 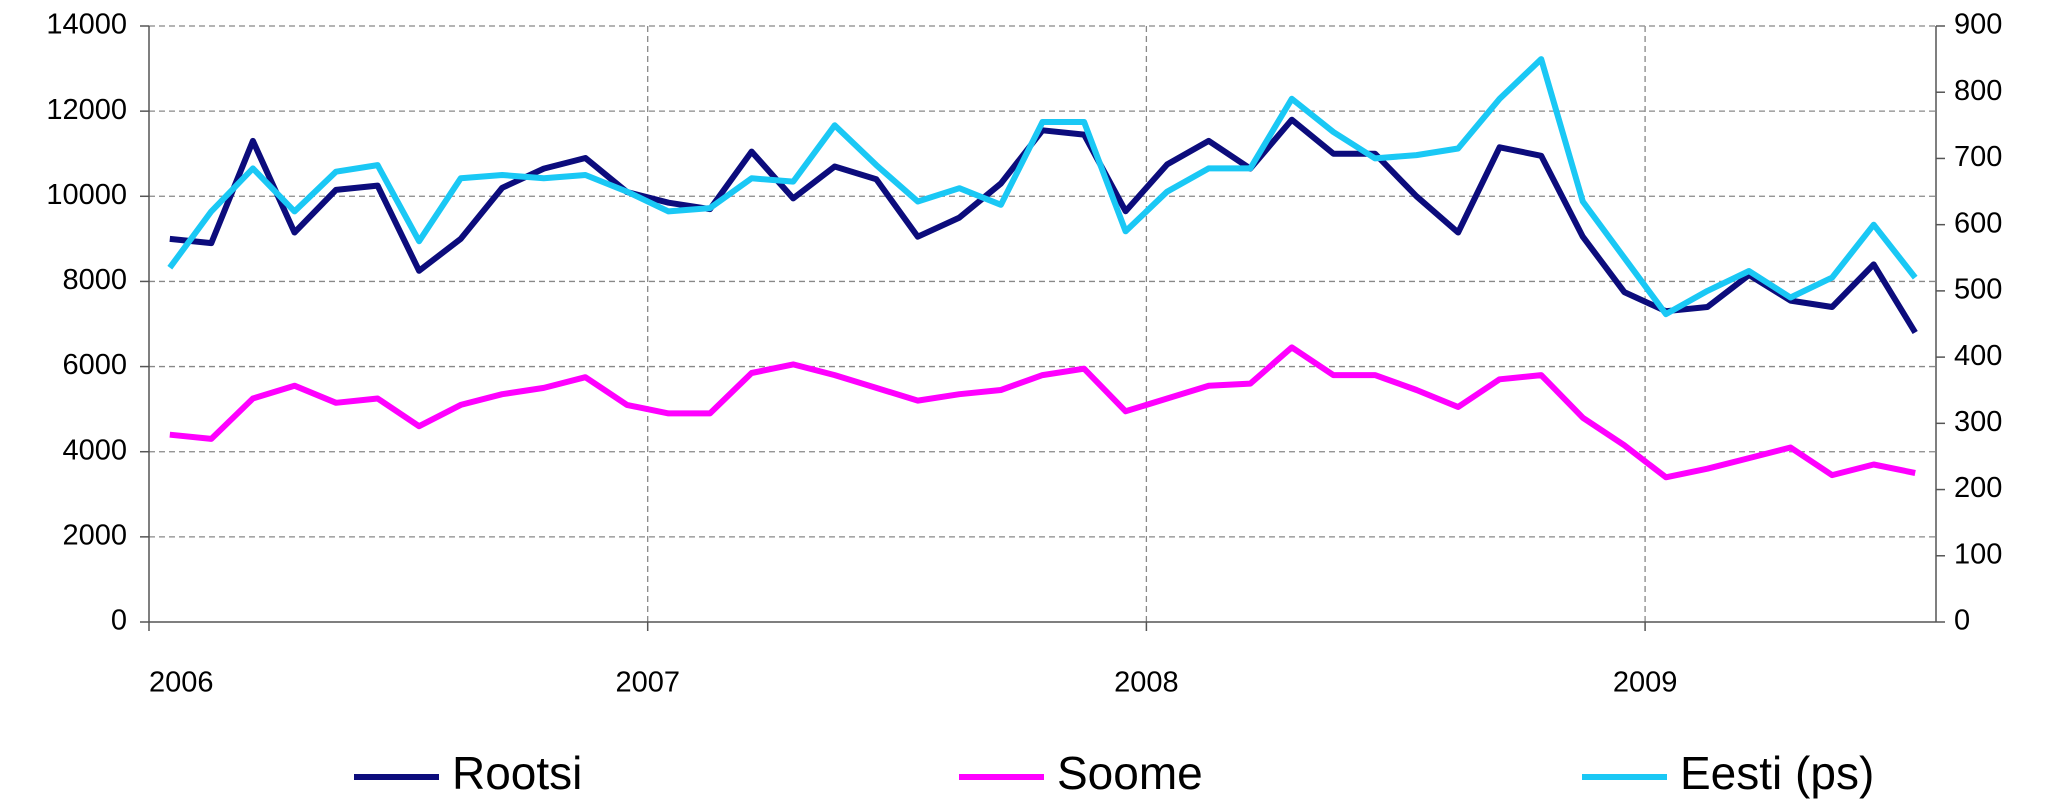 I want to click on x-tick-label: 2006, so click(x=181, y=683).